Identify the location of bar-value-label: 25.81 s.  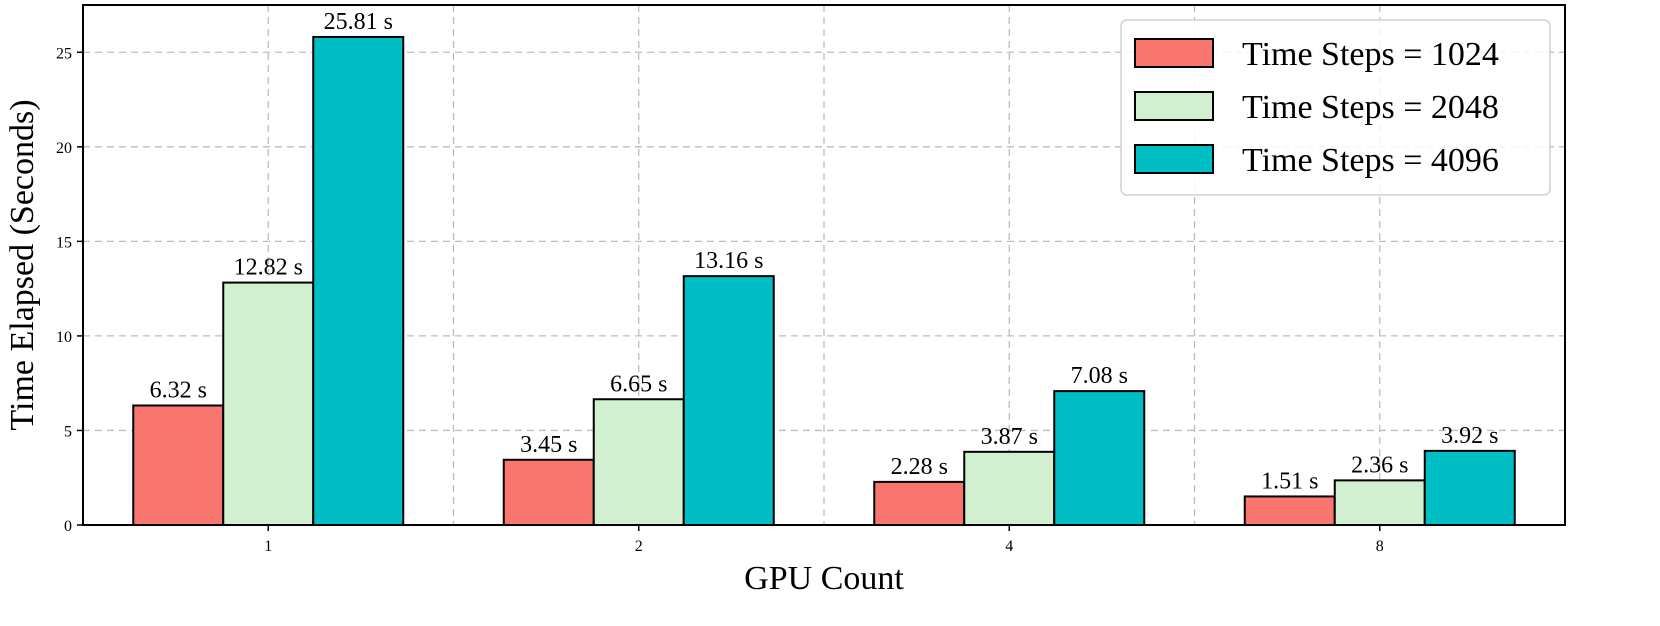
(358, 22).